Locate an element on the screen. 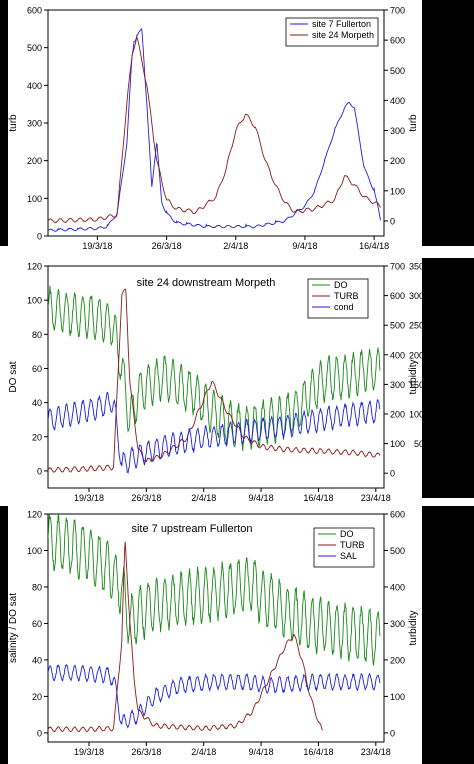 This screenshot has width=474, height=764. series-line-sal is located at coordinates (214, 696).